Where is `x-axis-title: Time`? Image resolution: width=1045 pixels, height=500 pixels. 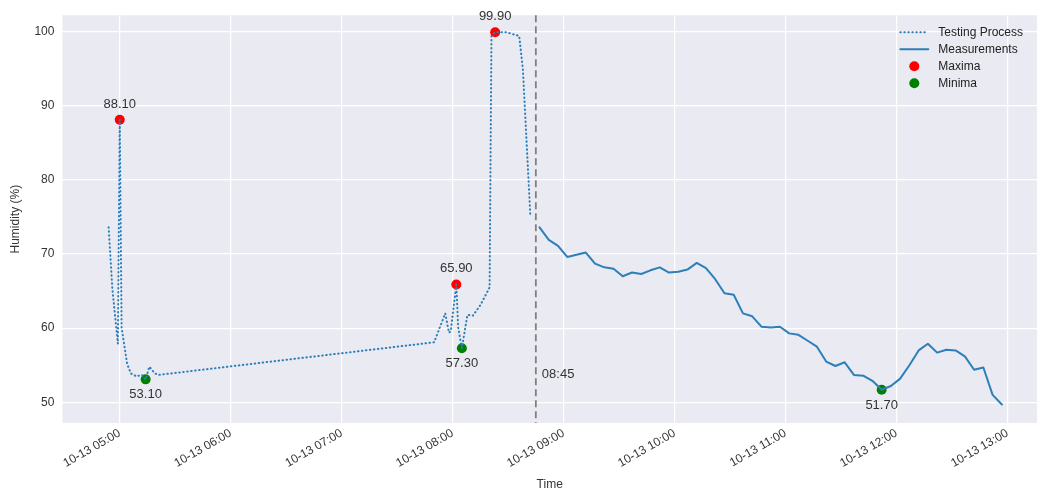
x-axis-title: Time is located at coordinates (550, 484).